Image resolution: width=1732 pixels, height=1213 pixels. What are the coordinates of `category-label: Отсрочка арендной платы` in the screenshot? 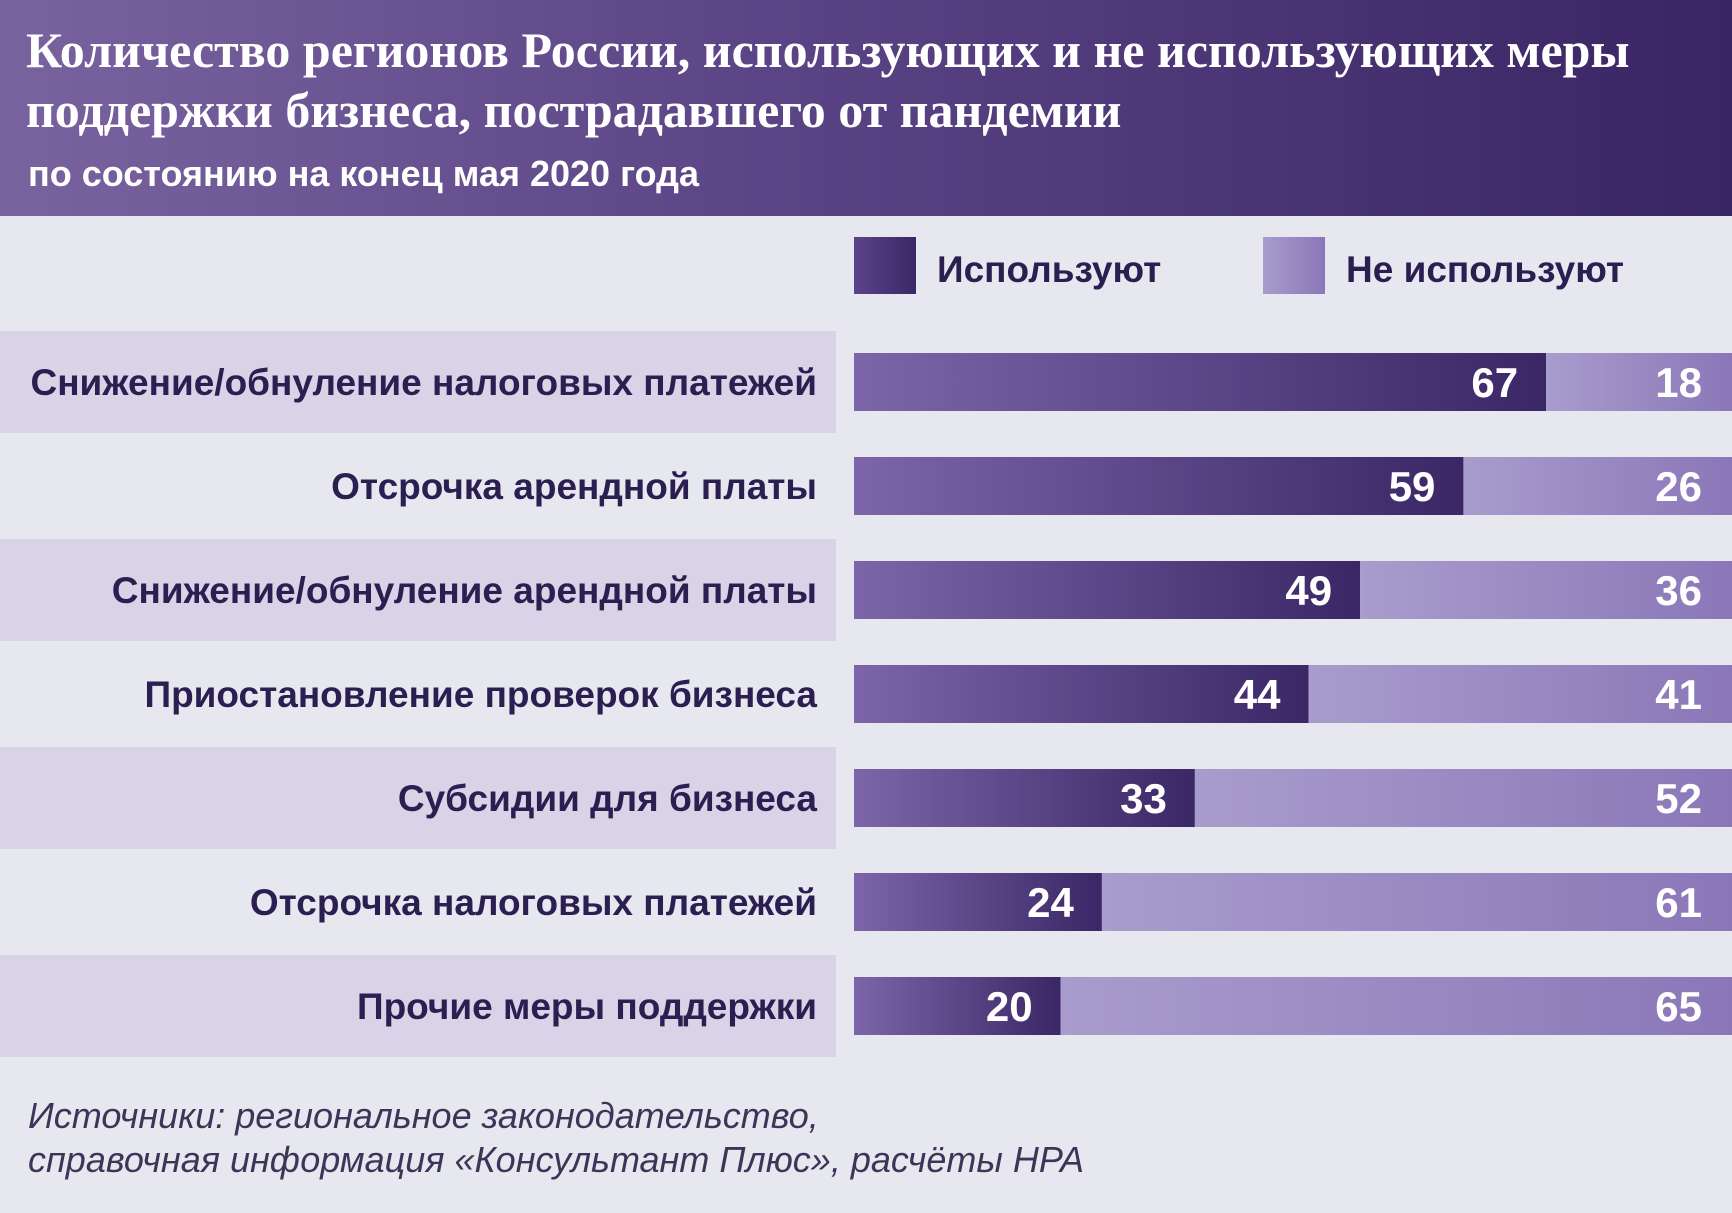 It's located at (574, 486).